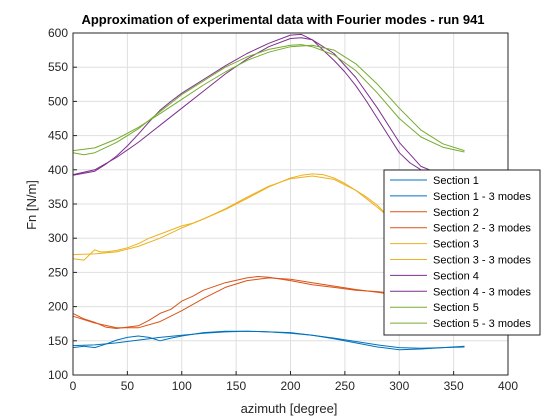 The width and height of the screenshot is (560, 420). I want to click on y-tick-label: 600, so click(58, 33).